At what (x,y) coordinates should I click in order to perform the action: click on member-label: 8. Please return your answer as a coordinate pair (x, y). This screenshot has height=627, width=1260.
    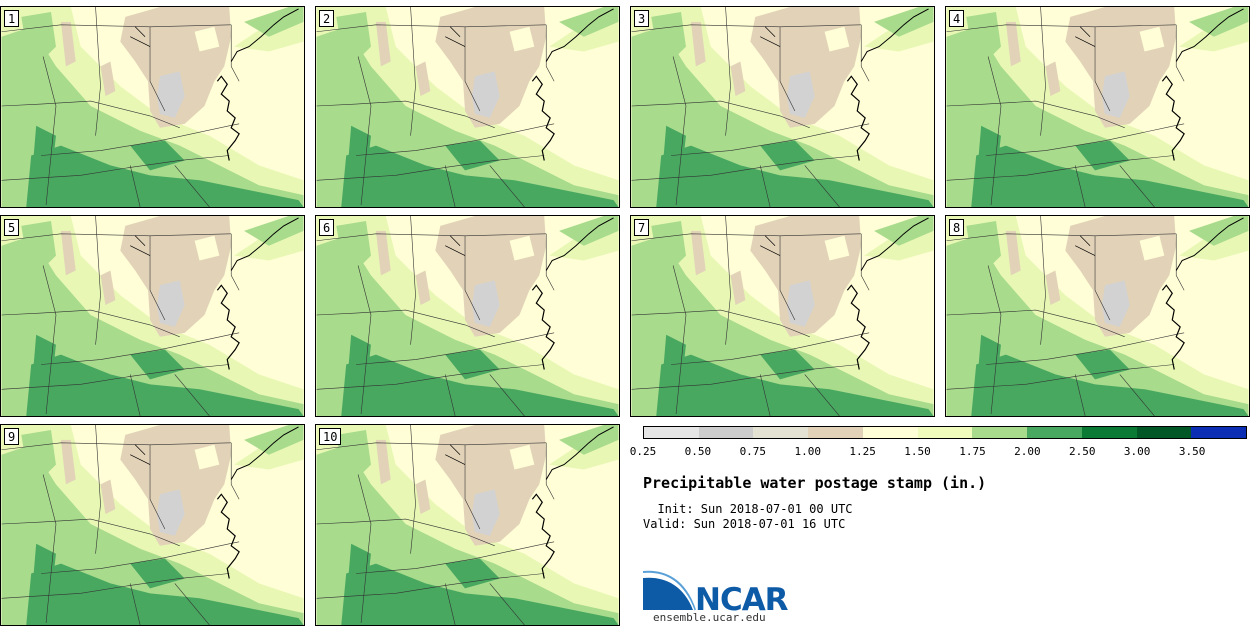
    Looking at the image, I should click on (957, 227).